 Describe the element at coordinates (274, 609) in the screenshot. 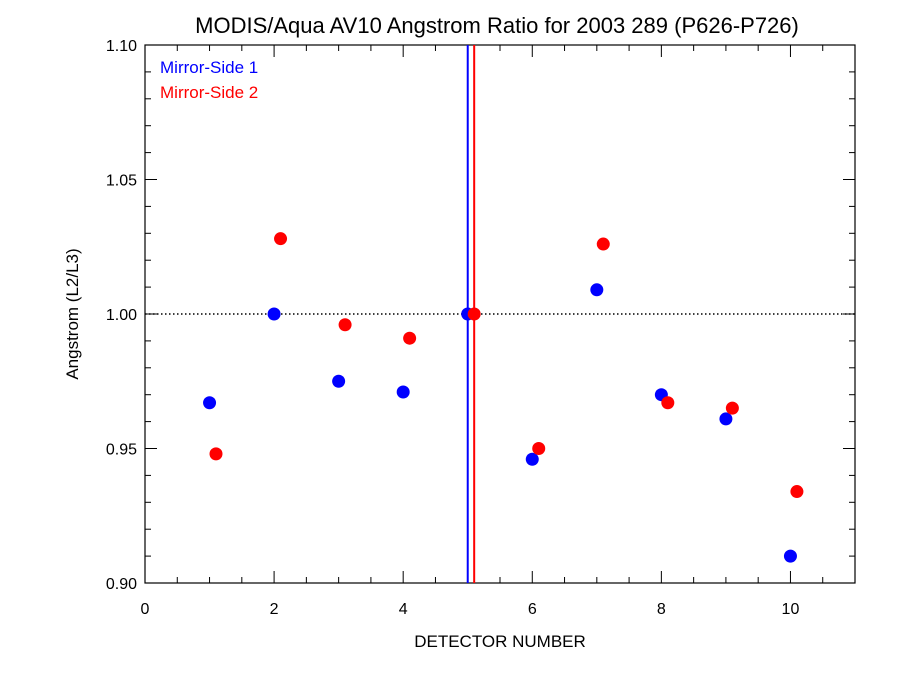

I see `x-tick-label: 2` at that location.